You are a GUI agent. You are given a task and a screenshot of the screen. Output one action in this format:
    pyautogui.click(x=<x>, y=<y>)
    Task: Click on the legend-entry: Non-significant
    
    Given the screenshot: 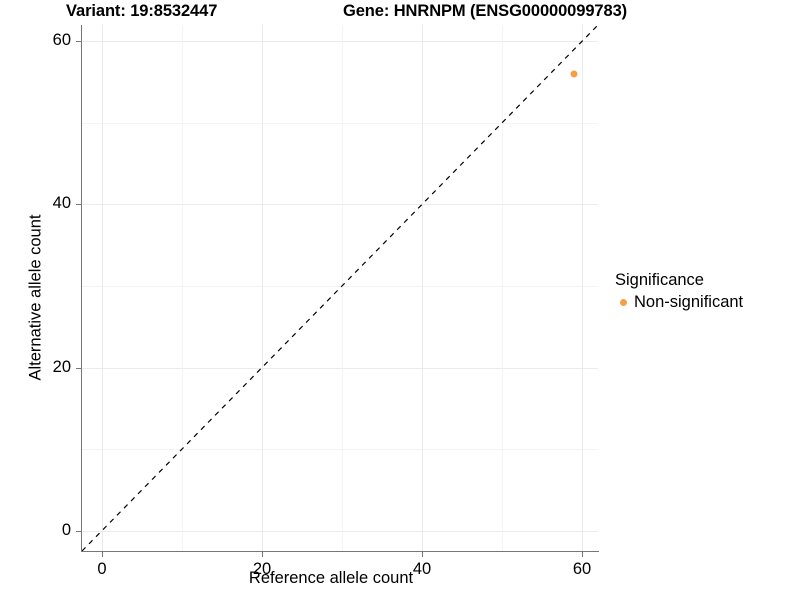 What is the action you would take?
    pyautogui.click(x=705, y=302)
    